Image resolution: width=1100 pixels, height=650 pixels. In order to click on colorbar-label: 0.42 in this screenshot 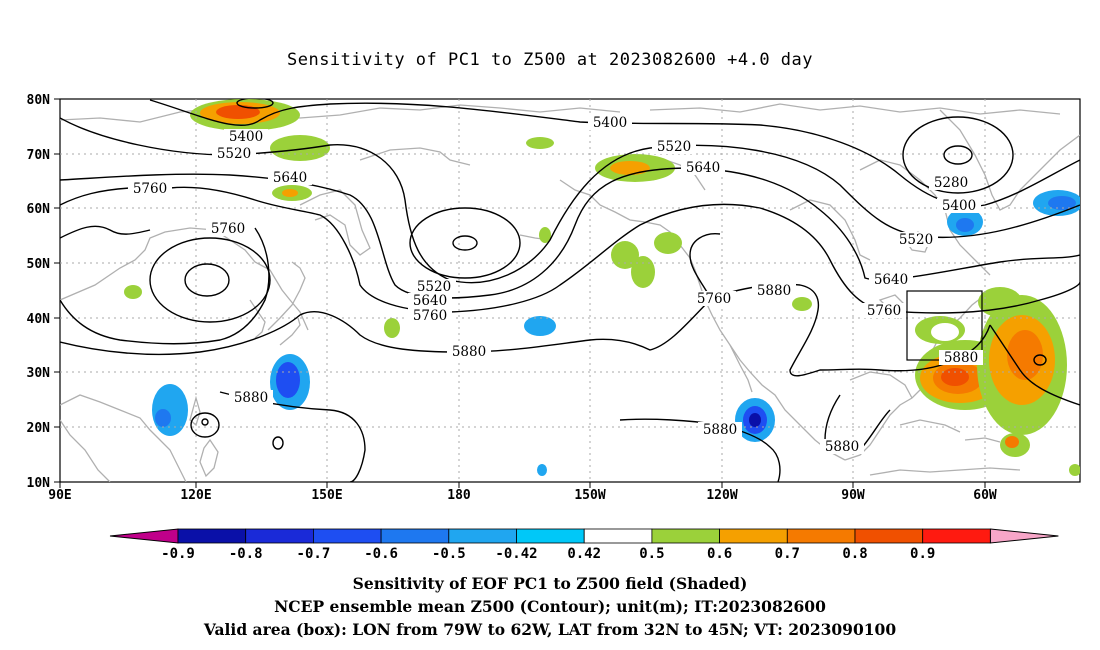, I will do `click(584, 554)`.